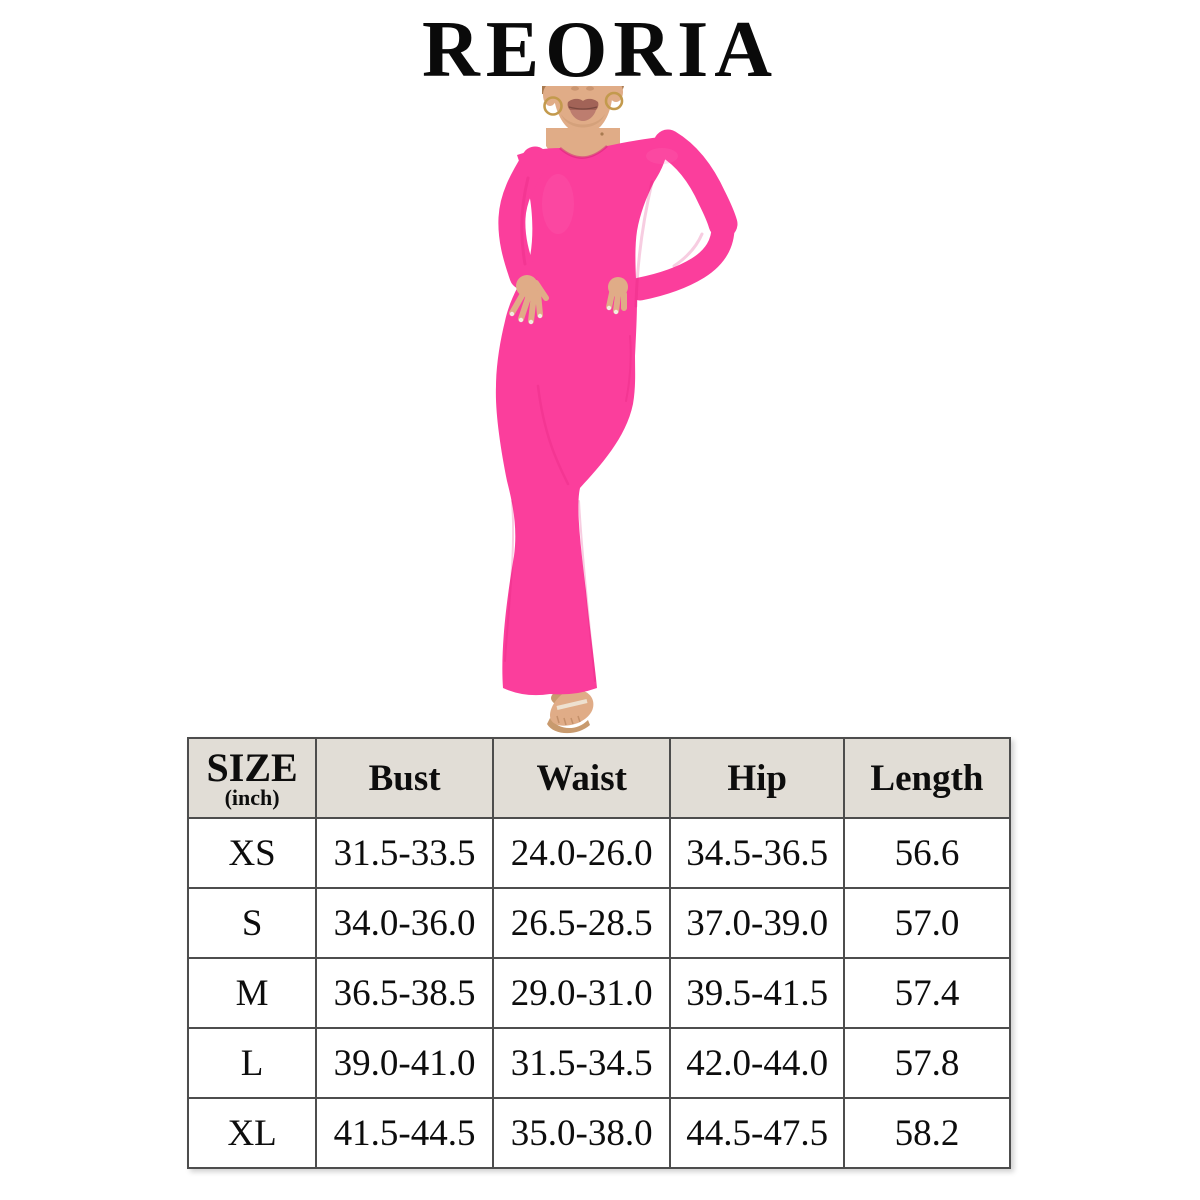  Describe the element at coordinates (681, 256) in the screenshot. I see `sleeve-right-forearm` at that location.